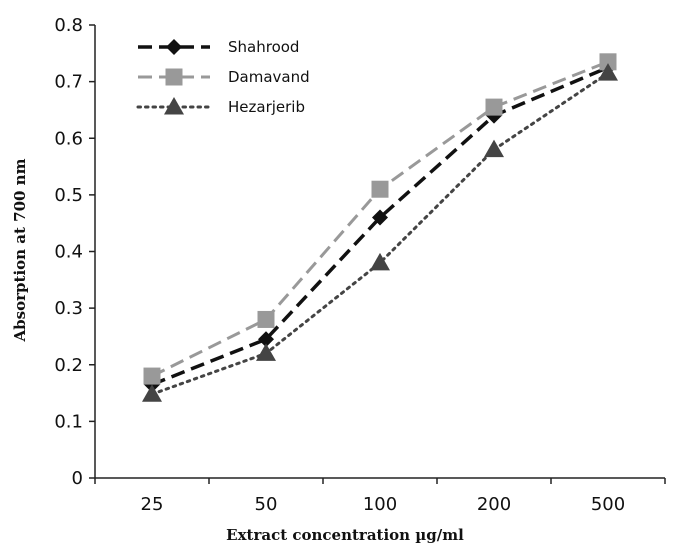  I want to click on y-tick-label: 0.4, so click(68, 252).